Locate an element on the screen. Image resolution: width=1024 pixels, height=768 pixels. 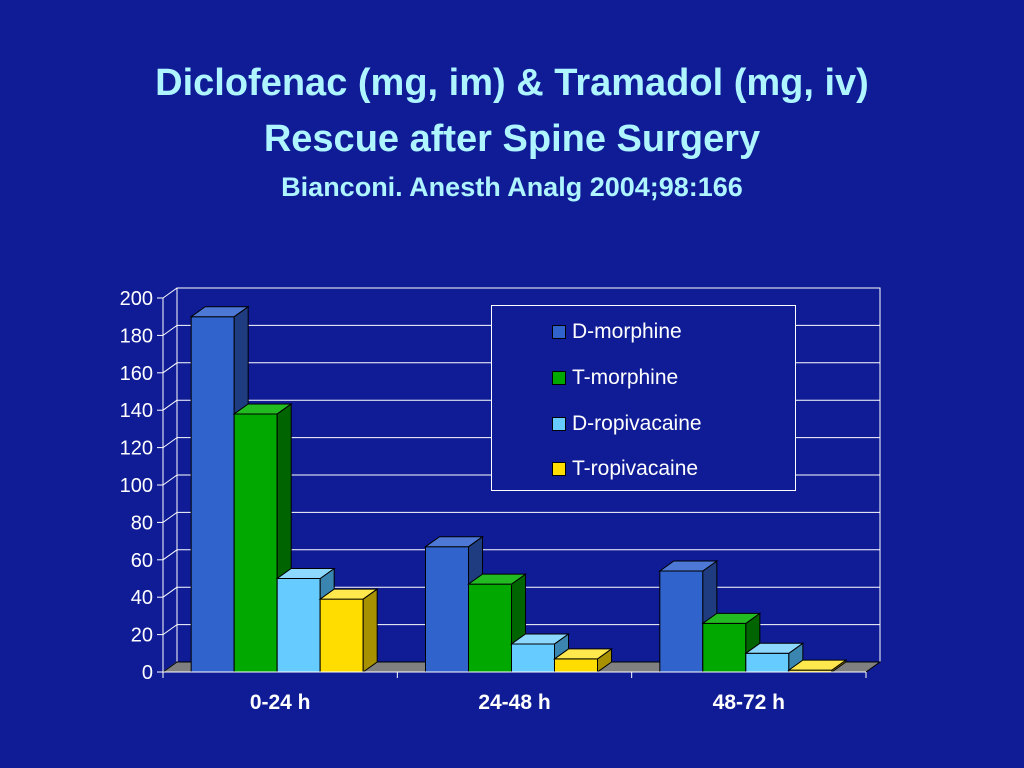
bar-t-morphine-0-24-h is located at coordinates (262, 537).